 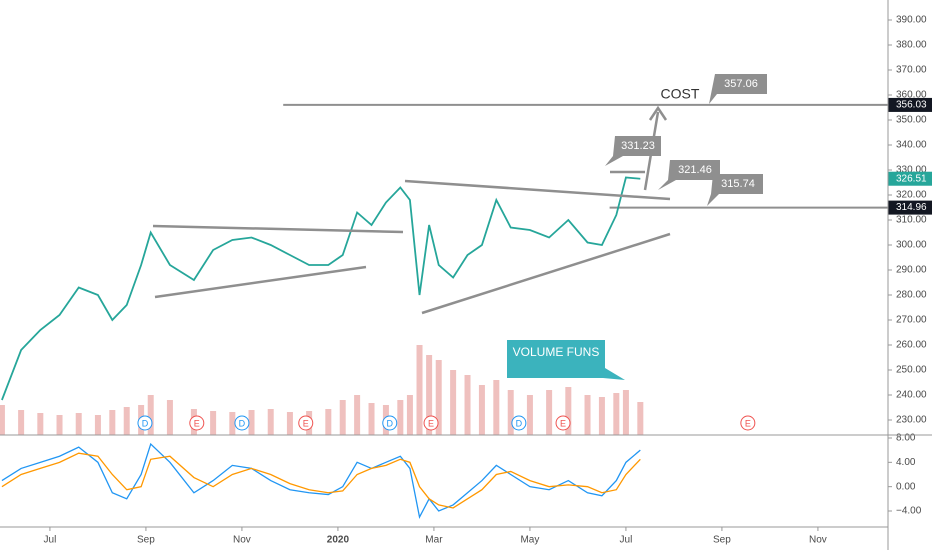 I want to click on y-tick-label: 340.00, so click(x=911, y=145).